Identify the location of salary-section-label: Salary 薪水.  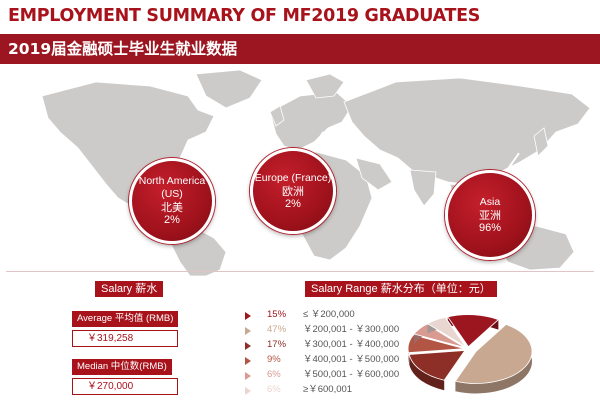
(129, 289).